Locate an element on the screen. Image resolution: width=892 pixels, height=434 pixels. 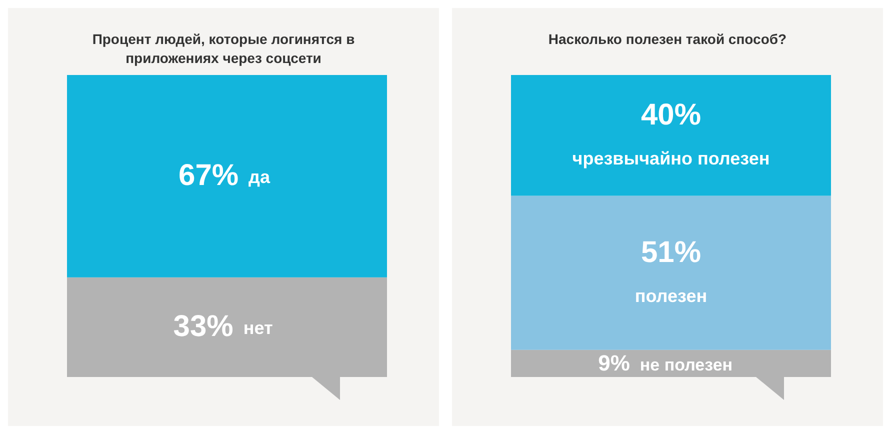
series-label: не полезен is located at coordinates (686, 364).